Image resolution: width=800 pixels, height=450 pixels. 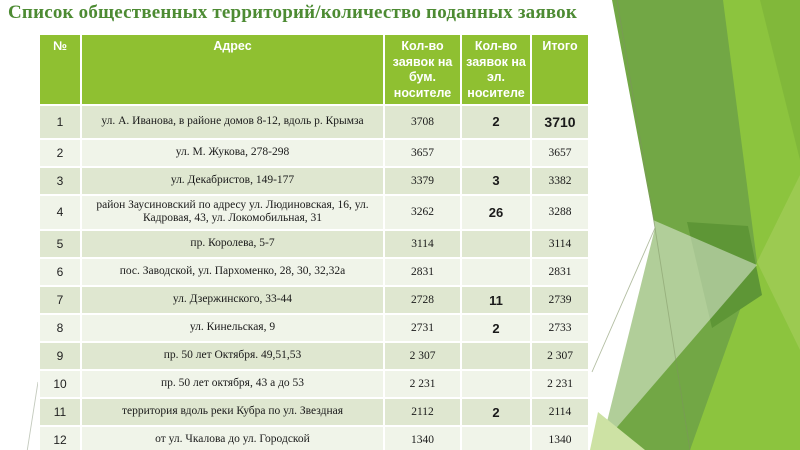 What do you see at coordinates (496, 212) in the screenshot?
I see `electronic-count-cell: 26` at bounding box center [496, 212].